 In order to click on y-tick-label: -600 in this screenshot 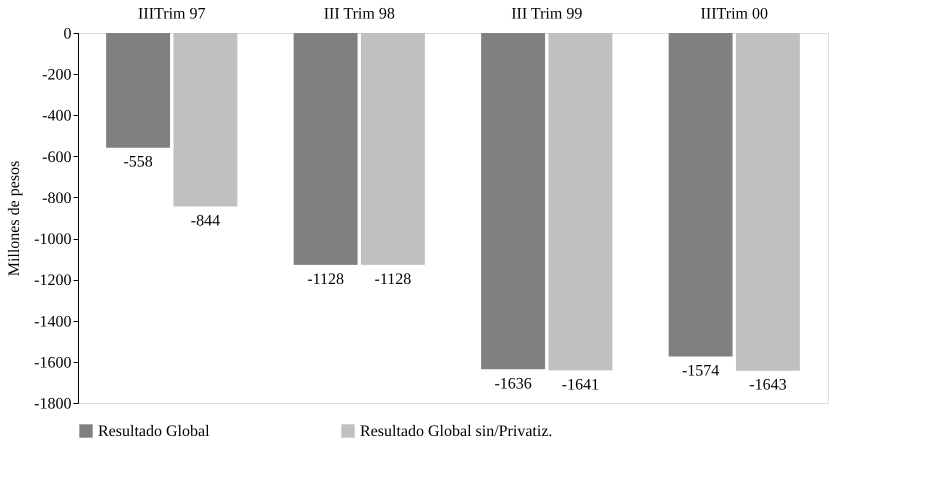, I will do `click(57, 157)`.